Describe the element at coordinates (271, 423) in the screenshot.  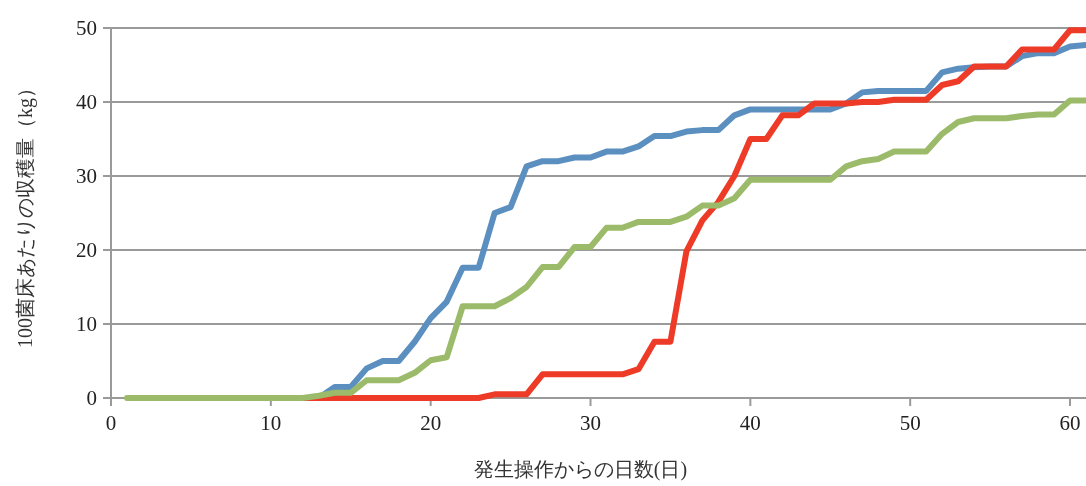
I see `x-tick-label: 10` at that location.